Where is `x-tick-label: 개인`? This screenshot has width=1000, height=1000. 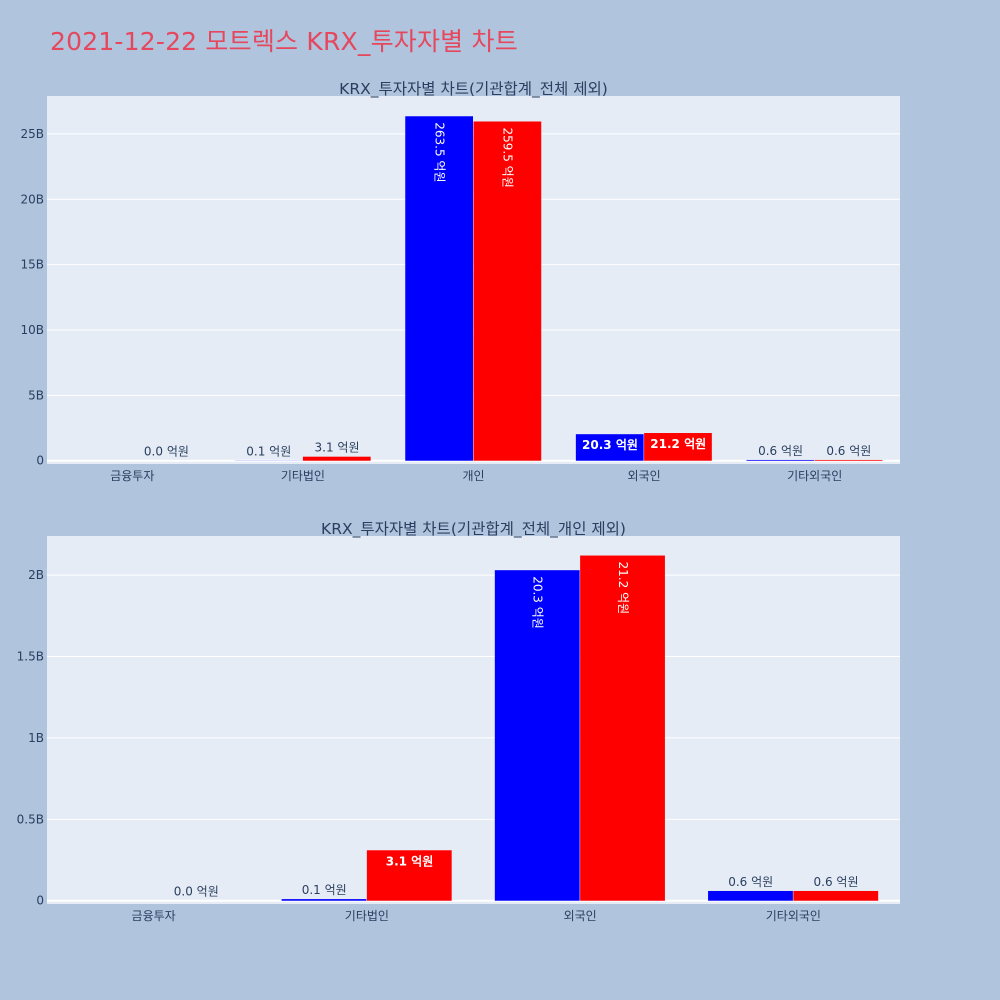 x-tick-label: 개인 is located at coordinates (473, 476).